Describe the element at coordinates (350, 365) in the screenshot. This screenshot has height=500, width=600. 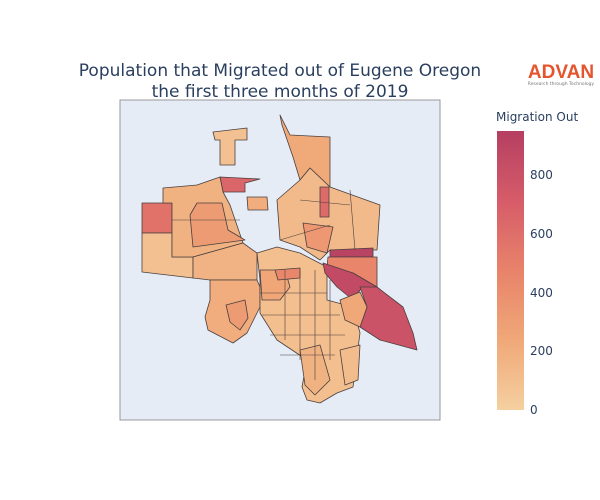
I see `region-south-east-small` at that location.